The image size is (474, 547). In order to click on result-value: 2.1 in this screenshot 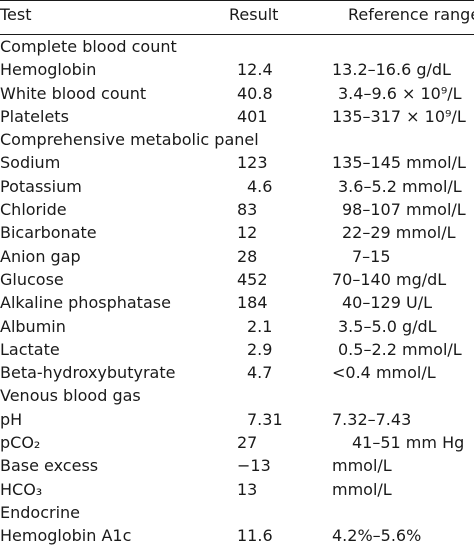, I will do `click(260, 326)`.